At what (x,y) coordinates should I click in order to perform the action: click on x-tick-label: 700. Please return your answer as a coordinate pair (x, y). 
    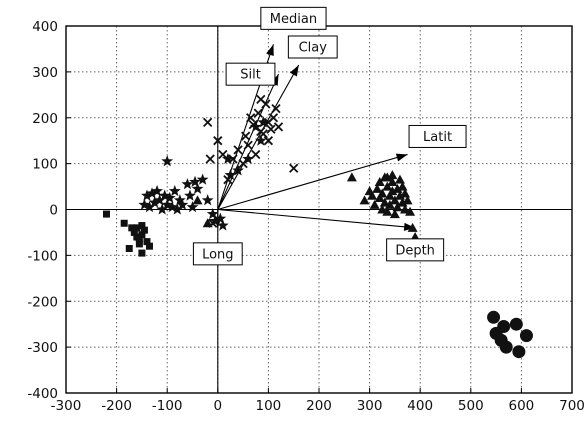
    Looking at the image, I should click on (571, 406).